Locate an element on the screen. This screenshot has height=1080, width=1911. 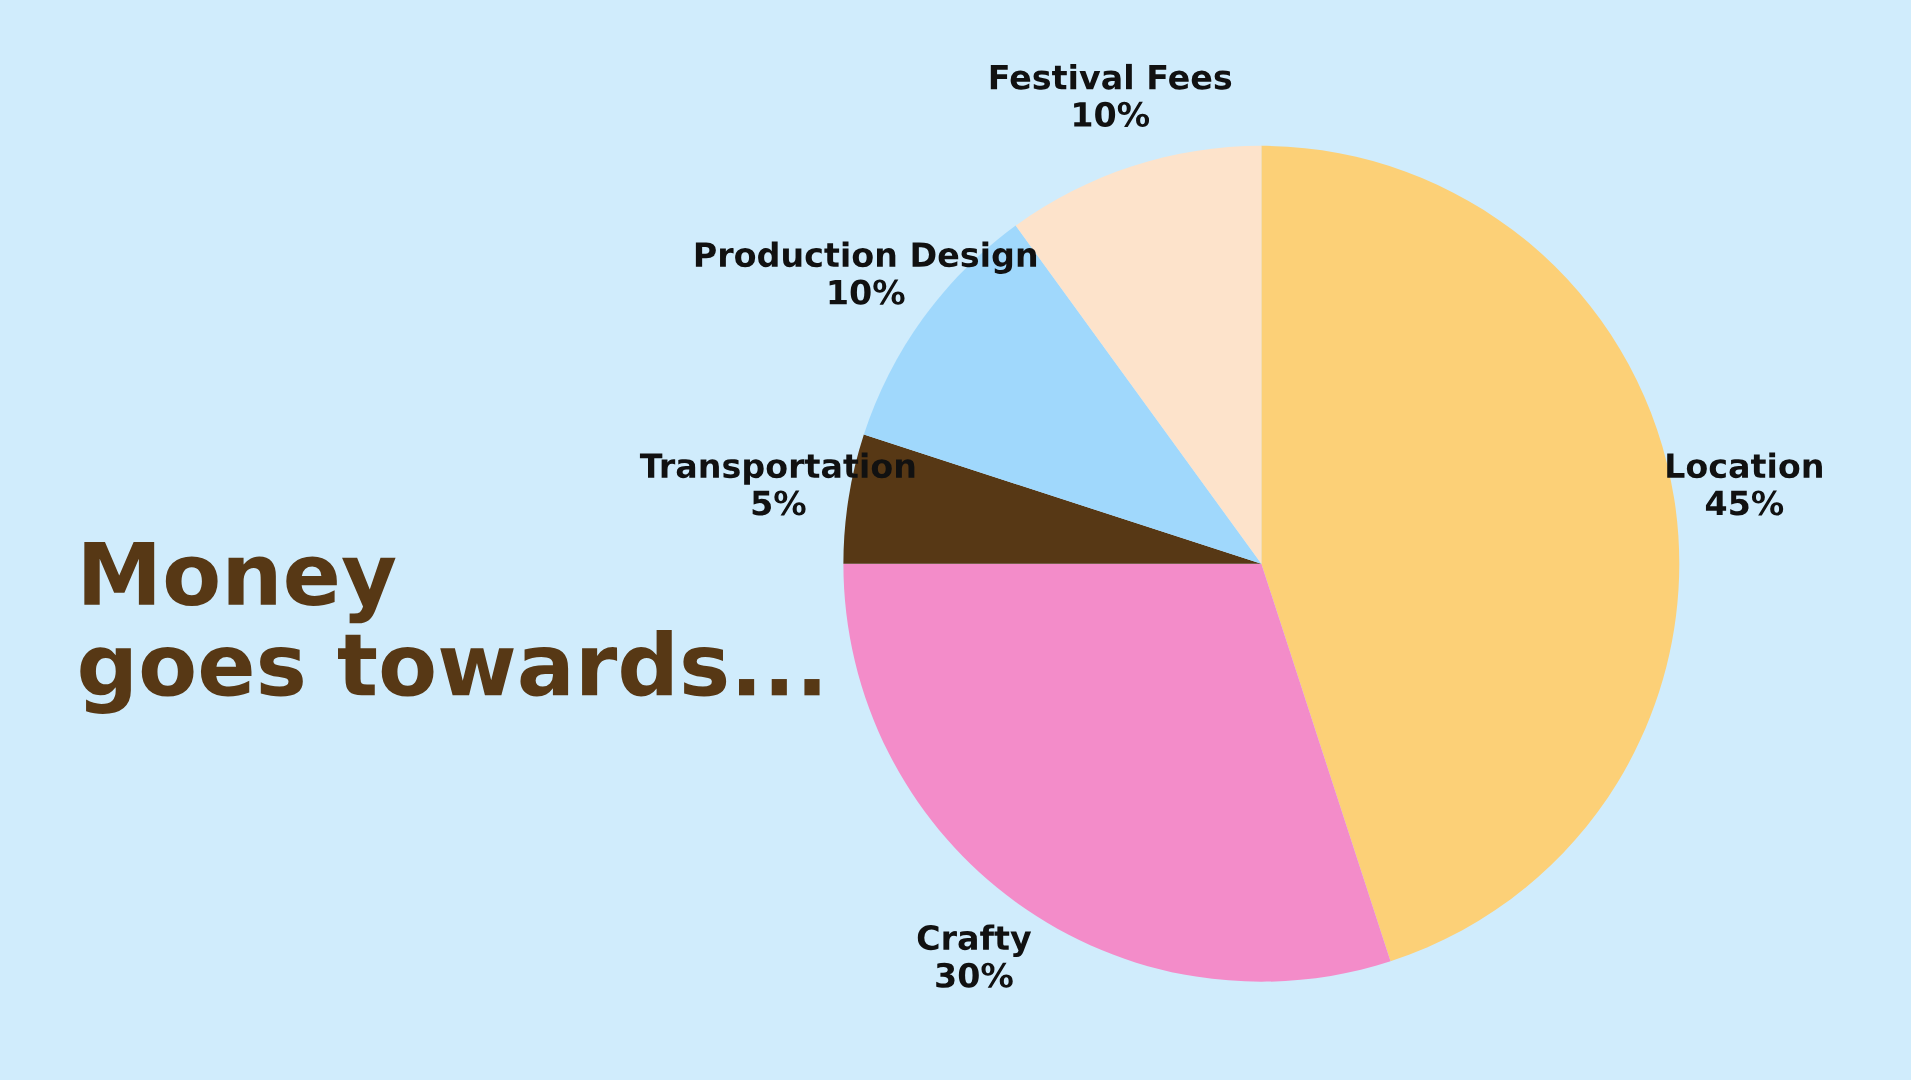
data-label: 45% is located at coordinates (1744, 503).